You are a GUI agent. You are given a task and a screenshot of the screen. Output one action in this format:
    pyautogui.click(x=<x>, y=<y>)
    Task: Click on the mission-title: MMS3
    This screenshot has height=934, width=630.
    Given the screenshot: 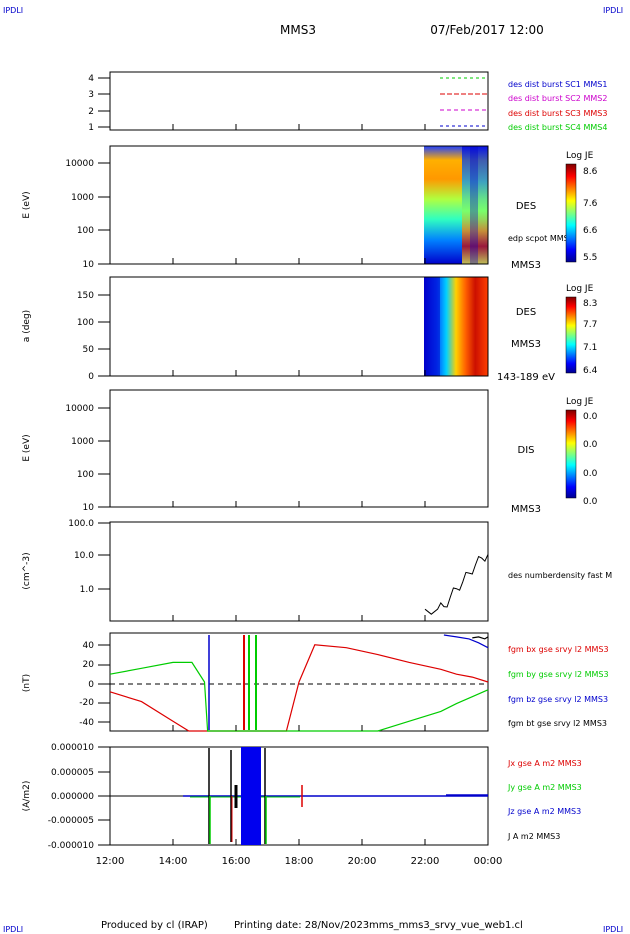 What is the action you would take?
    pyautogui.click(x=298, y=30)
    